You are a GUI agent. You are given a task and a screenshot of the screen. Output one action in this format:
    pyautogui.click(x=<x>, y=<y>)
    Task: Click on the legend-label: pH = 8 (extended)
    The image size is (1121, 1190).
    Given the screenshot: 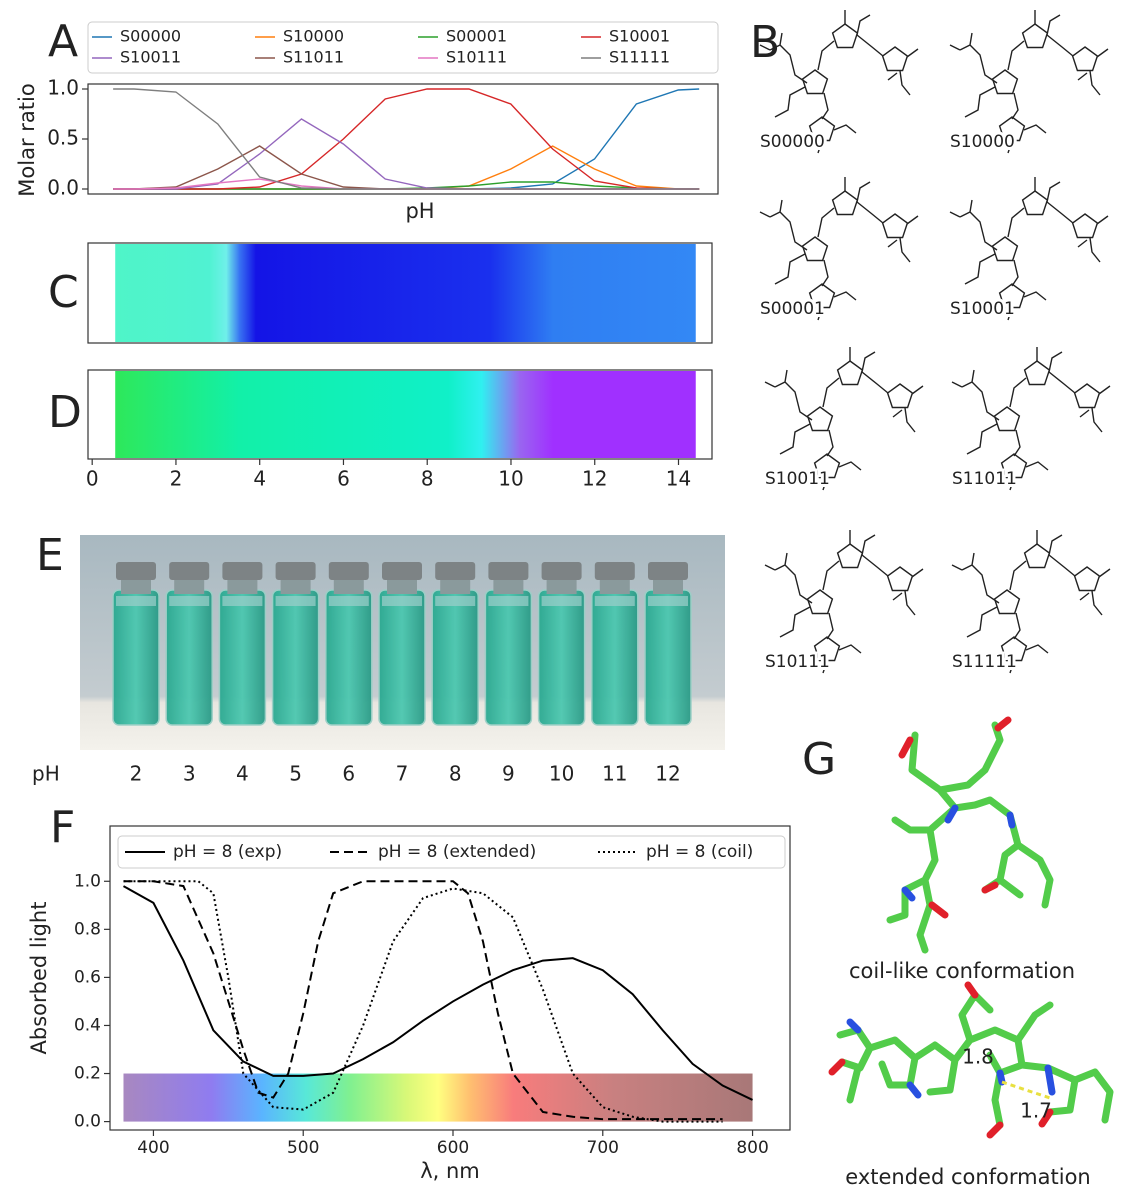 What is the action you would take?
    pyautogui.click(x=457, y=852)
    